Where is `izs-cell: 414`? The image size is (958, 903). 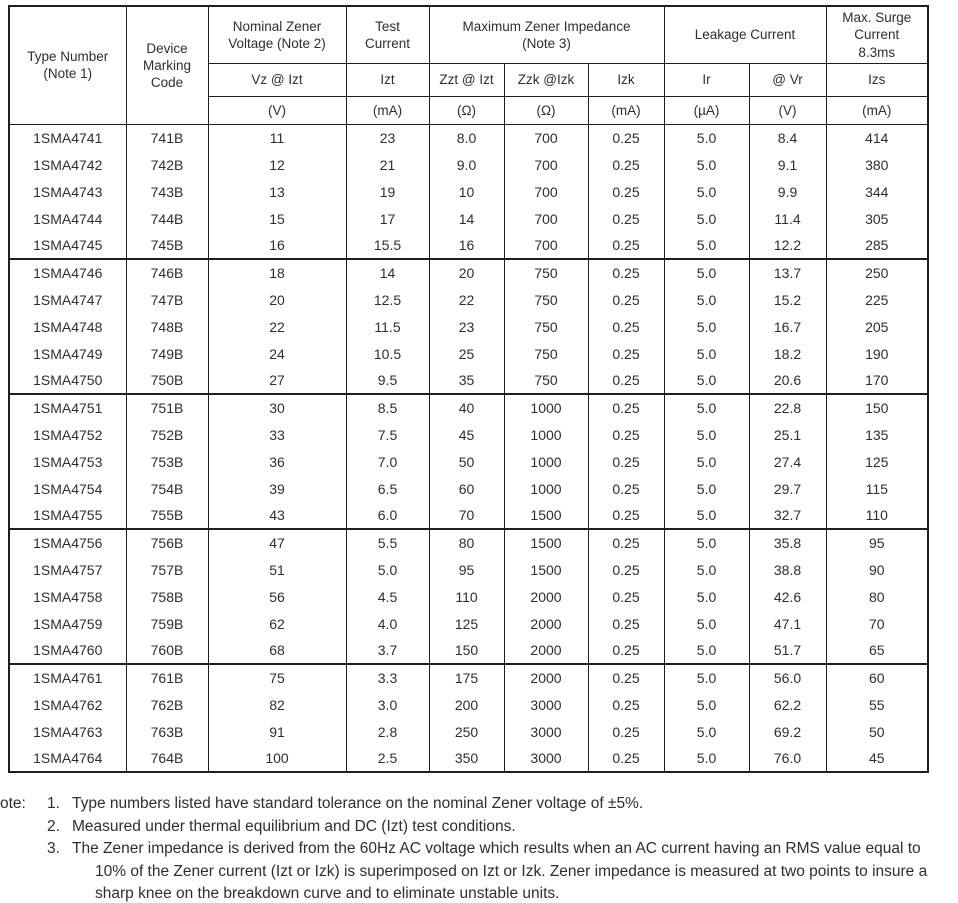
izs-cell: 414 is located at coordinates (877, 138).